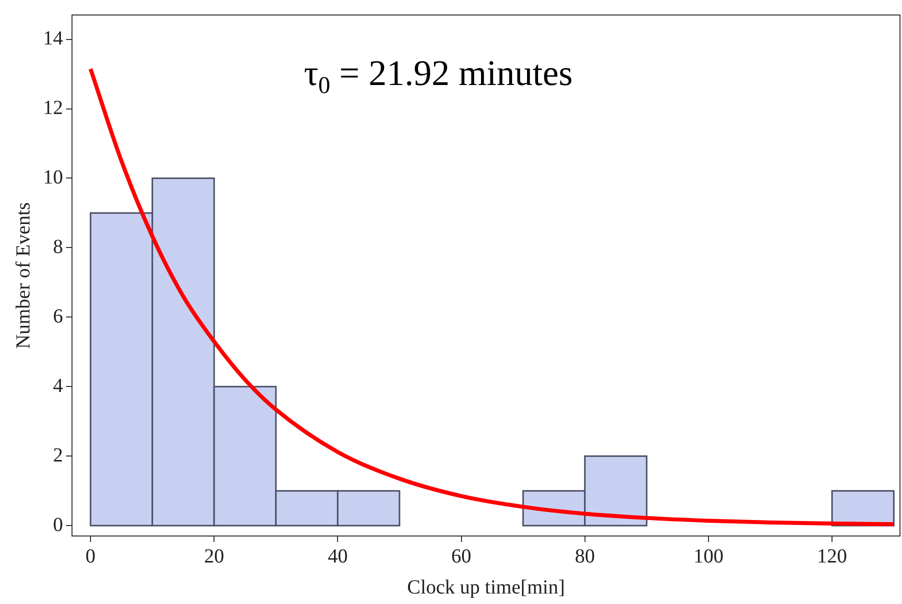  Describe the element at coordinates (53, 39) in the screenshot. I see `y-tick-label: 14` at that location.